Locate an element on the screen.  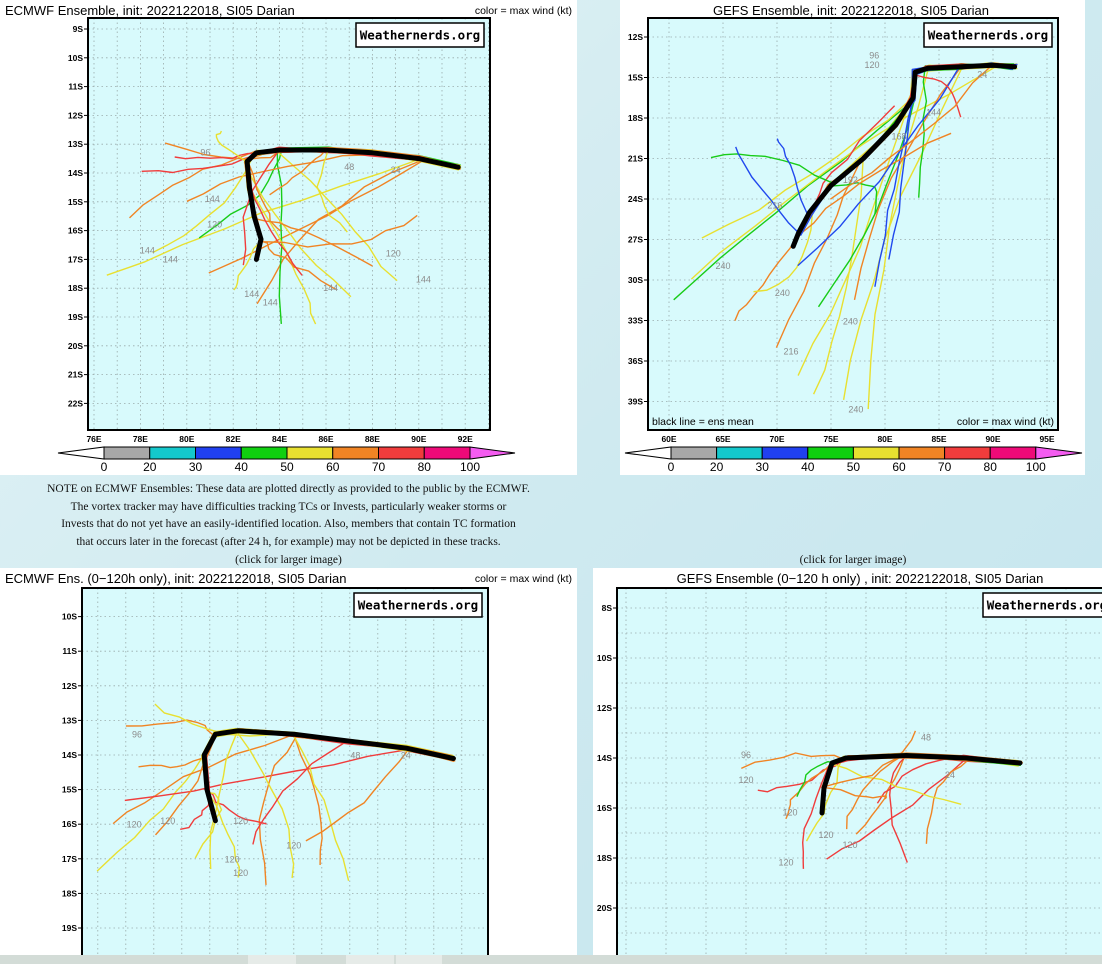
lat-tick-label: 36S is located at coordinates (635, 361).